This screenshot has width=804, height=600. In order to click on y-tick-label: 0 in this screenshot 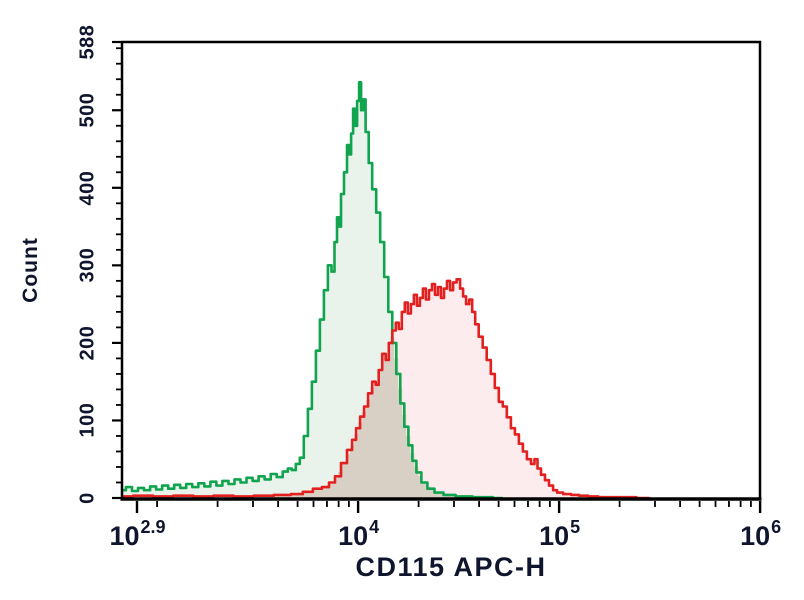, I will do `click(87, 498)`.